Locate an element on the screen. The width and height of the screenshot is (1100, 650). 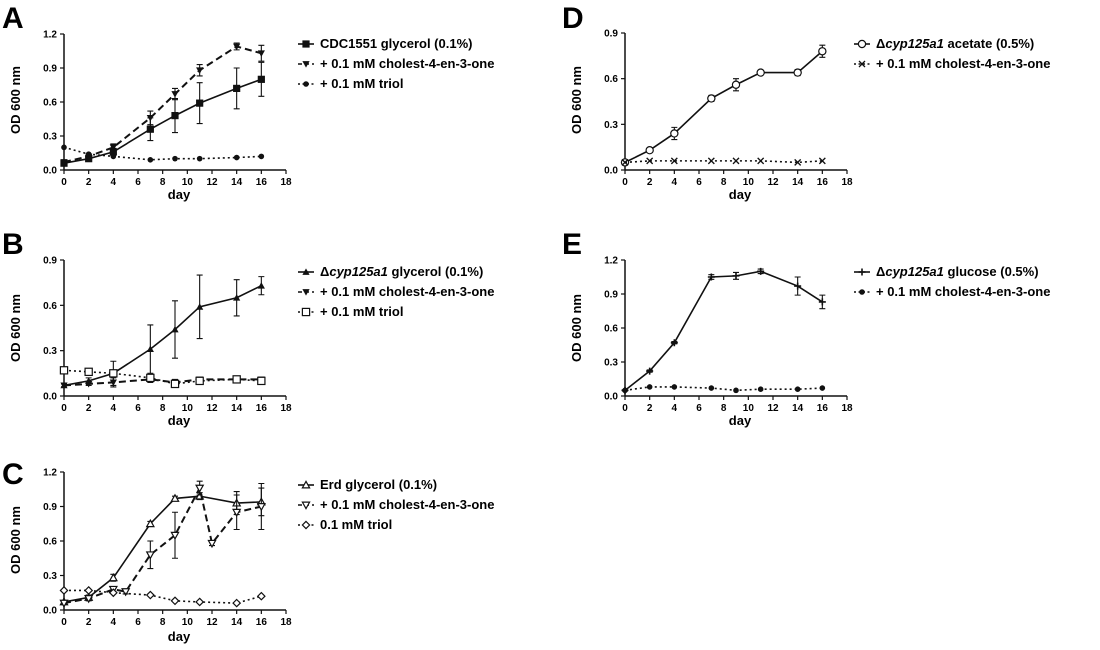
chart-c-x-tick-label: 14 is located at coordinates (237, 622).